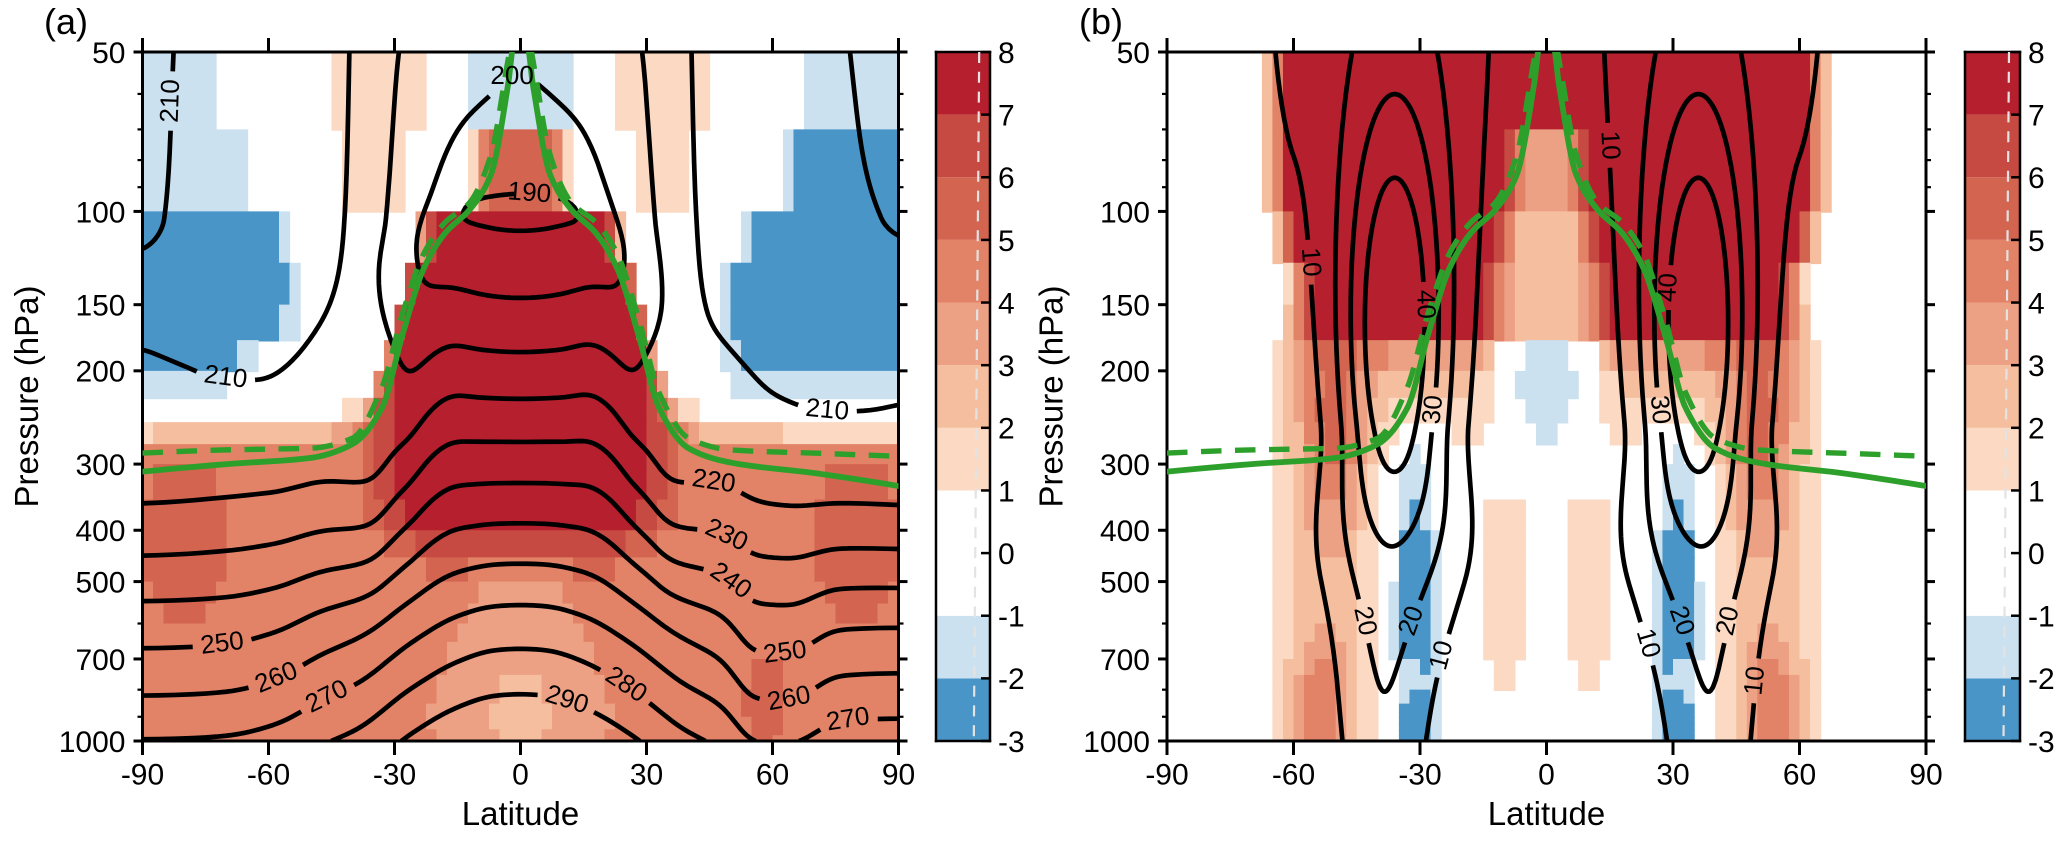 This screenshot has width=2067, height=843. Describe the element at coordinates (847, 718) in the screenshot. I see `svg-text: 270` at that location.